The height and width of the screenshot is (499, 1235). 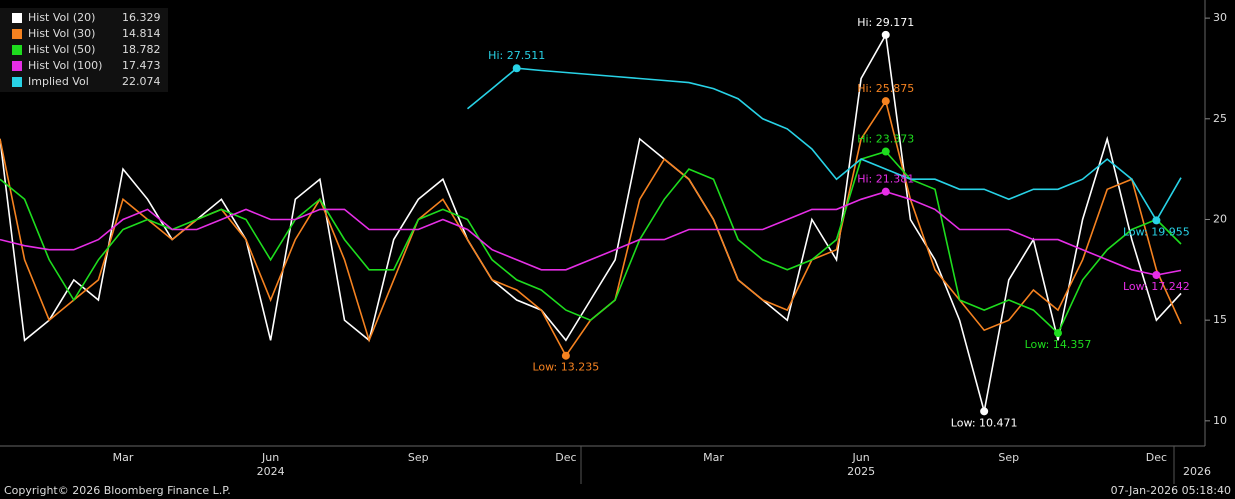 I want to click on y-tick-label: 15, so click(x=1220, y=319).